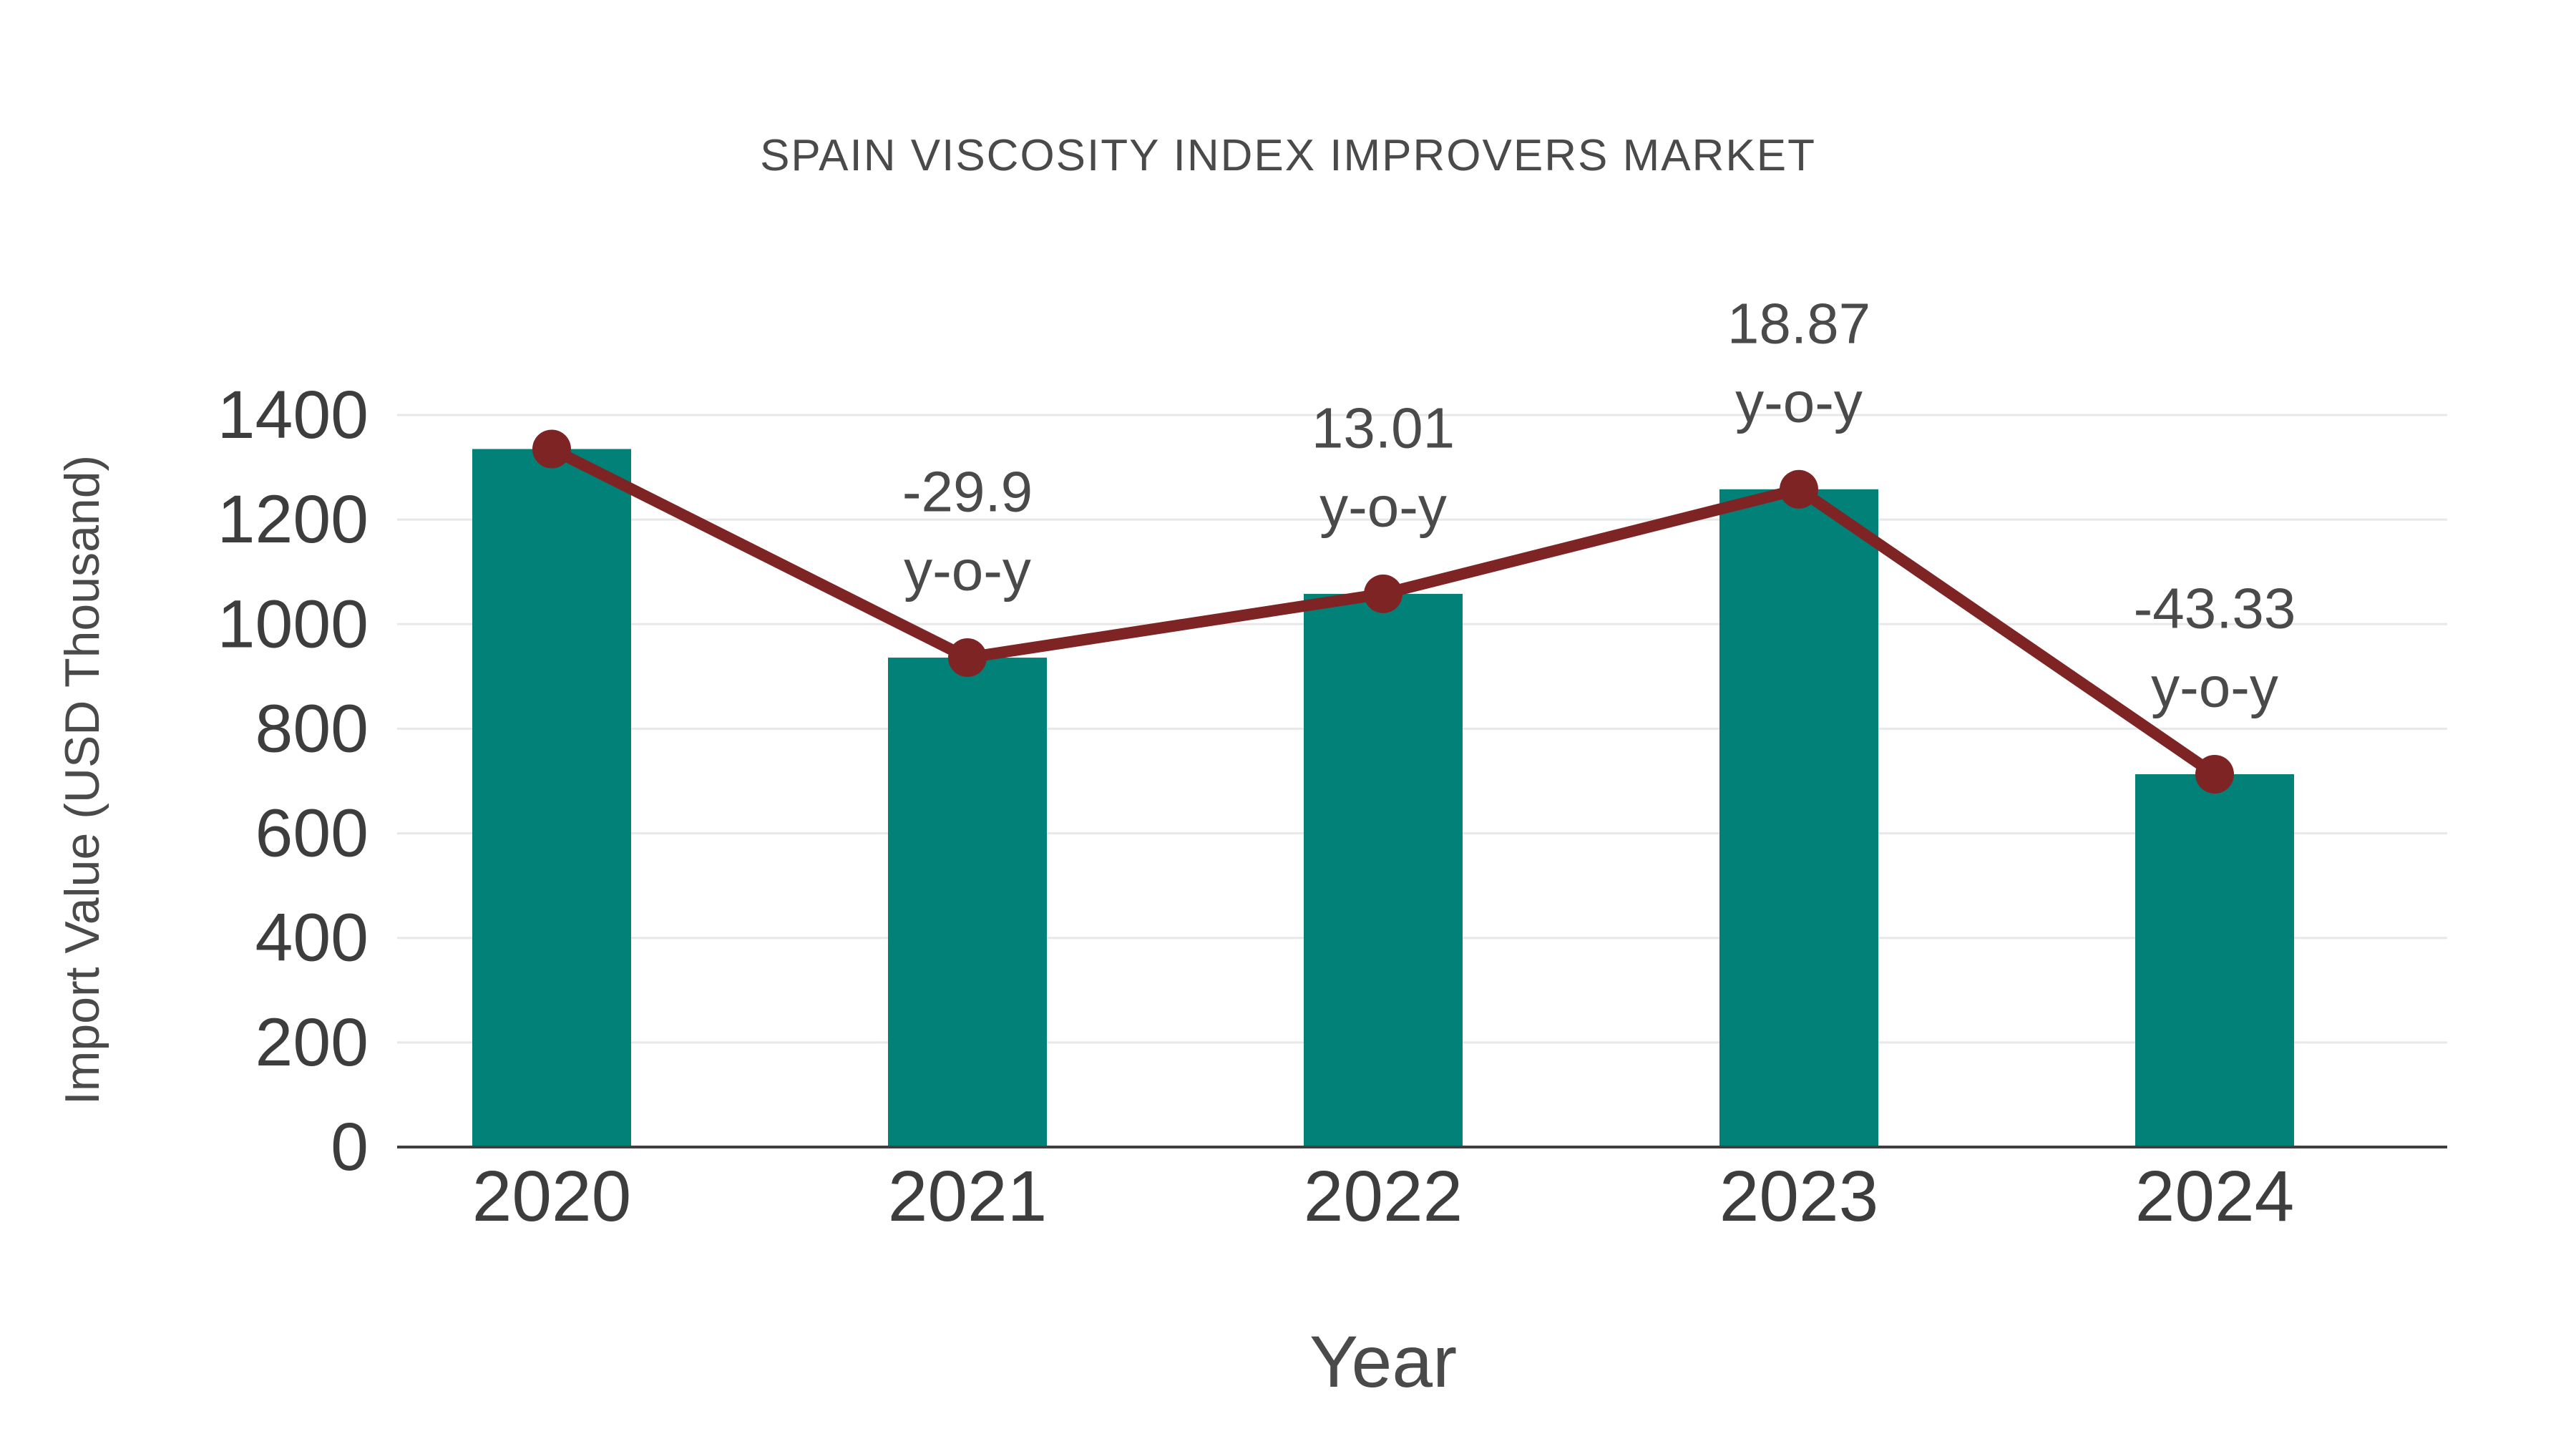 The width and height of the screenshot is (2576, 1449). Describe the element at coordinates (1798, 323) in the screenshot. I see `annotation-2023-value: 18.87` at that location.